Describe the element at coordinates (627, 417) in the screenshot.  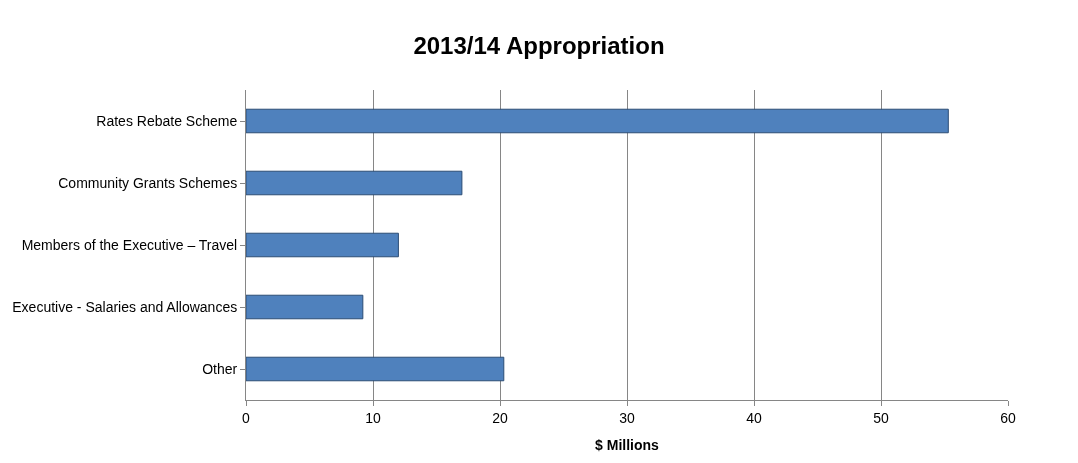
I see `x-tick-label: 30` at that location.